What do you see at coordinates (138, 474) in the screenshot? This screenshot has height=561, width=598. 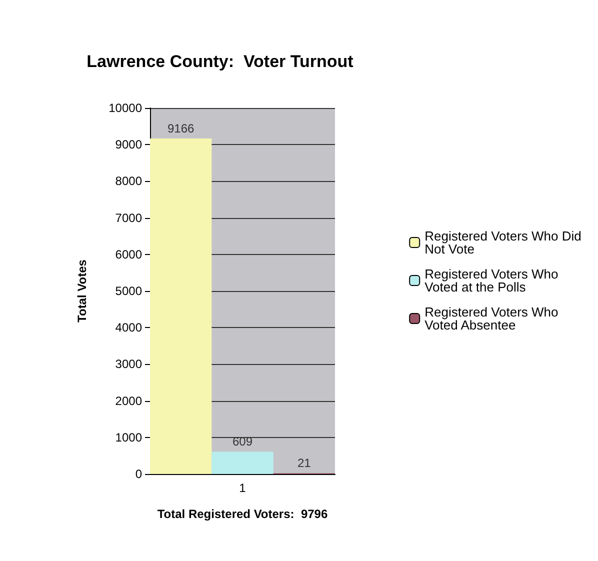 I see `y-tick-label: 0` at bounding box center [138, 474].